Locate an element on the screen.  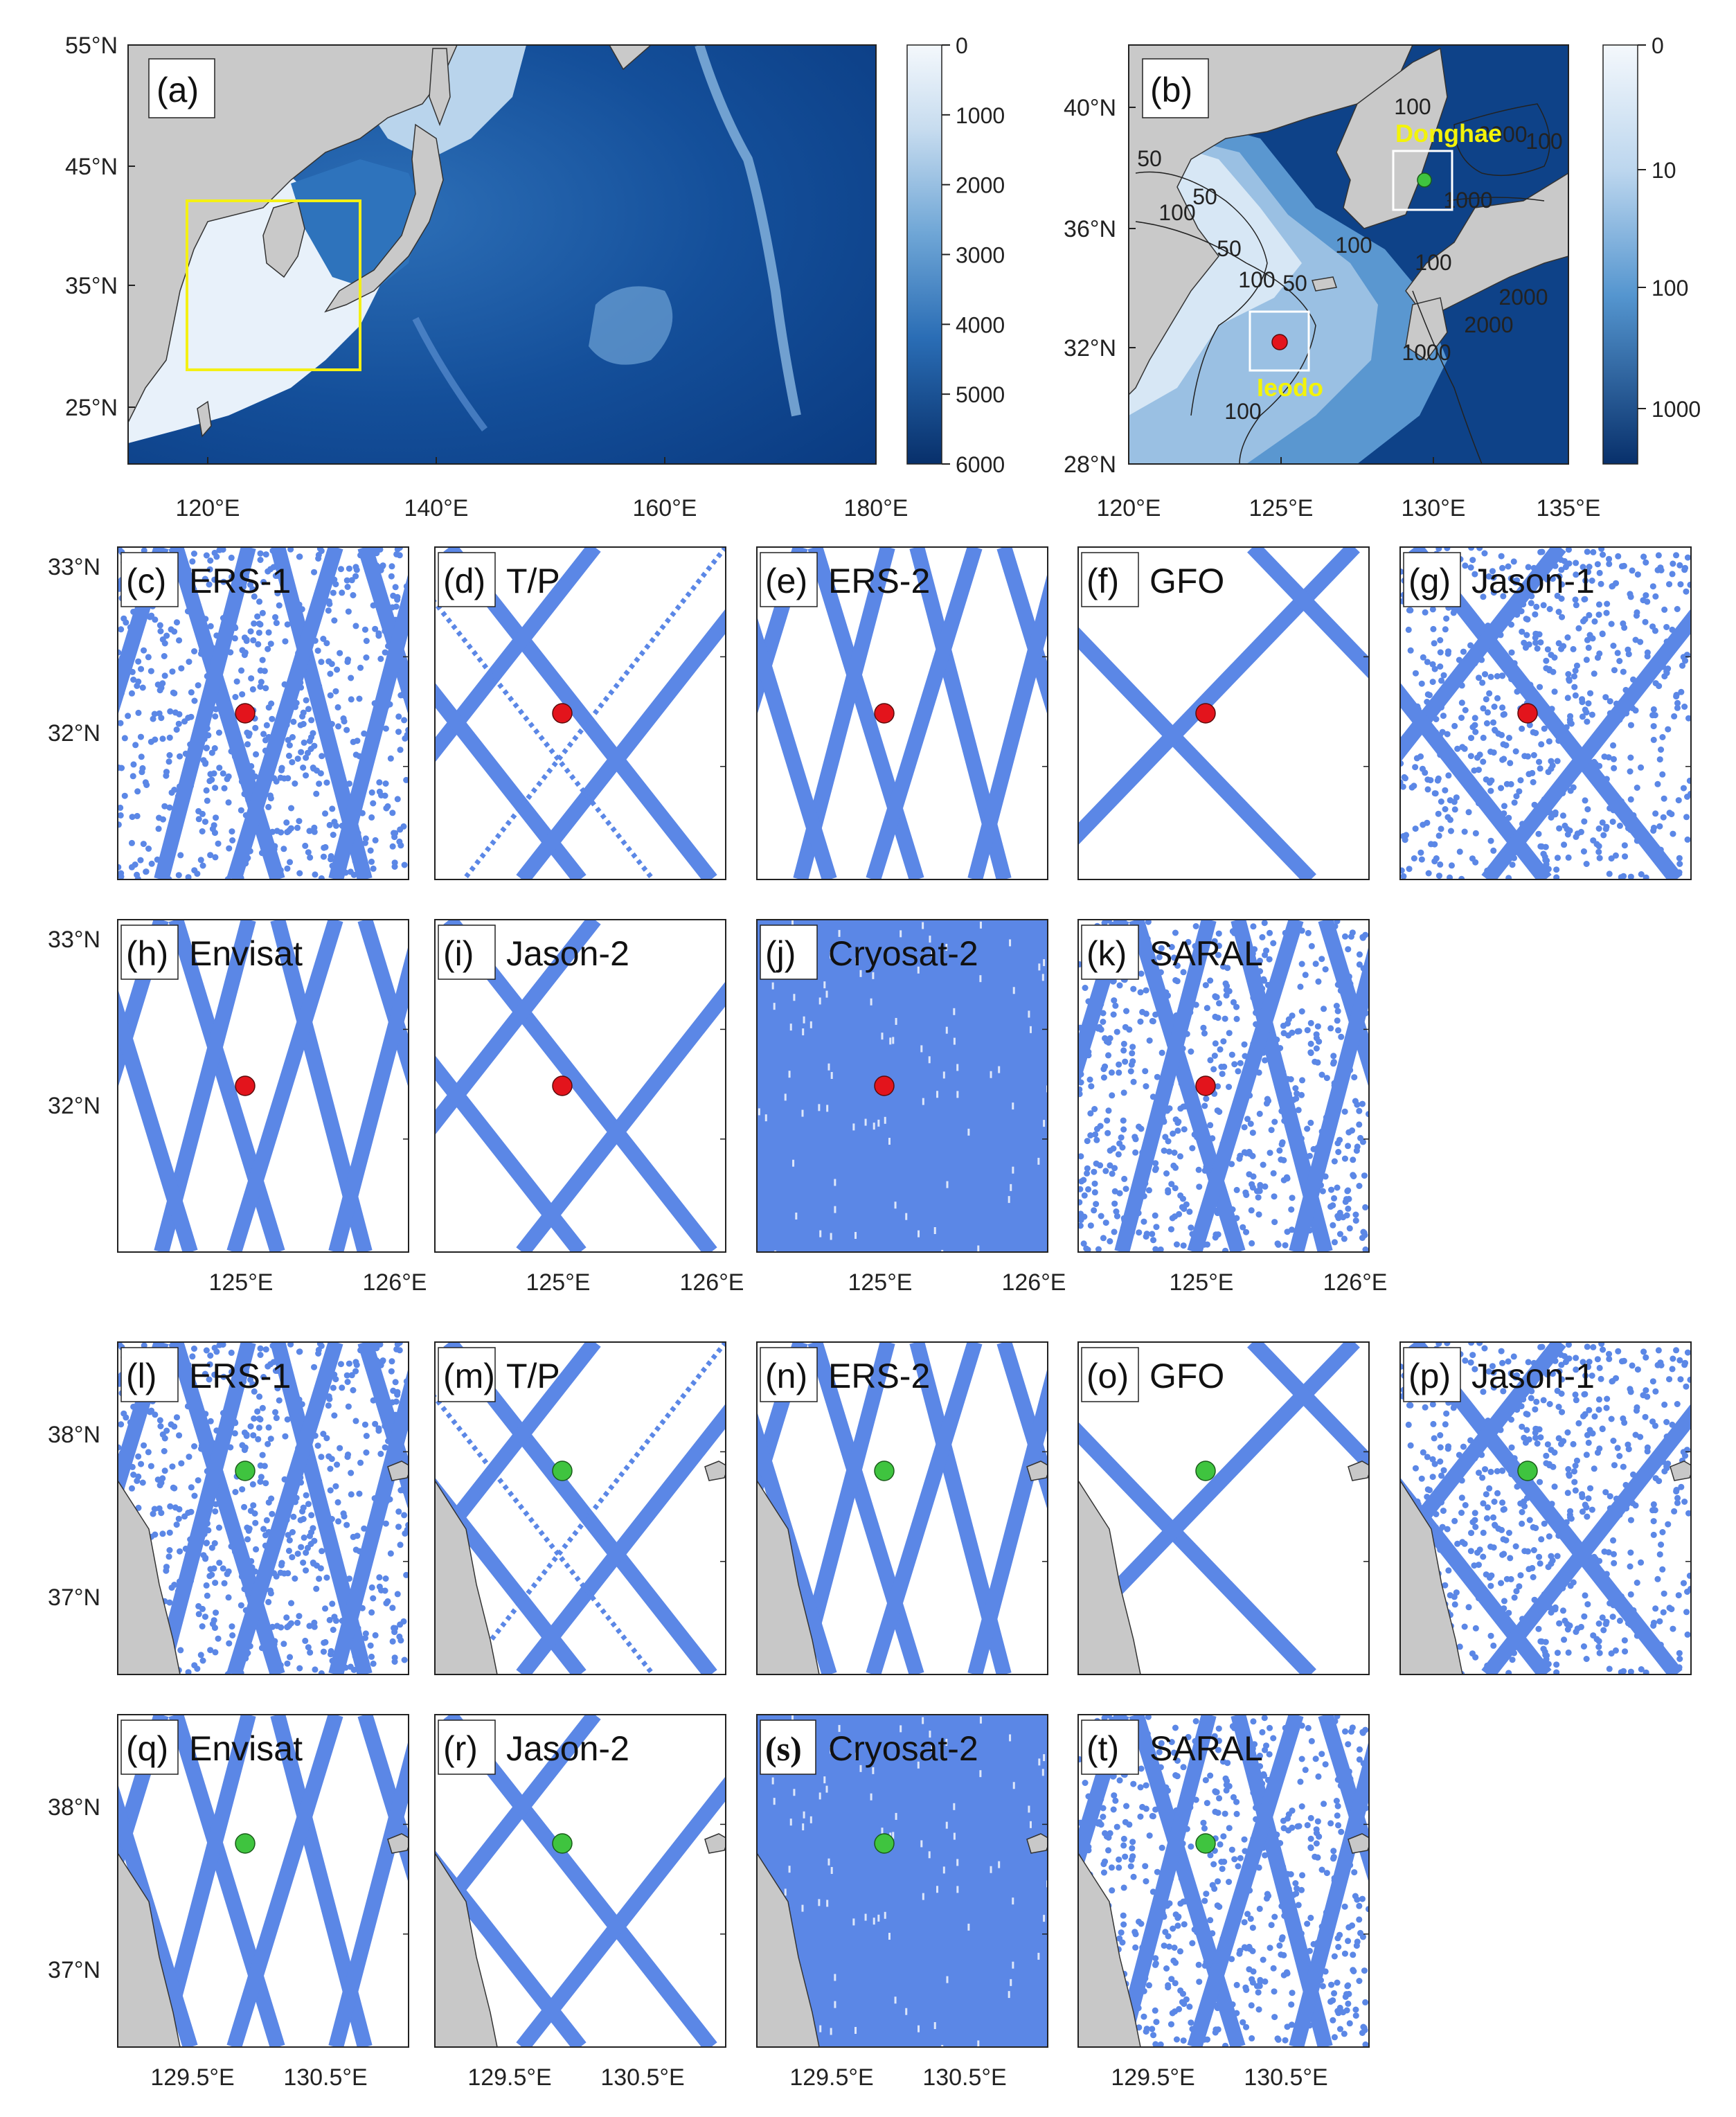
satellite-name: GFO is located at coordinates (1186, 581).